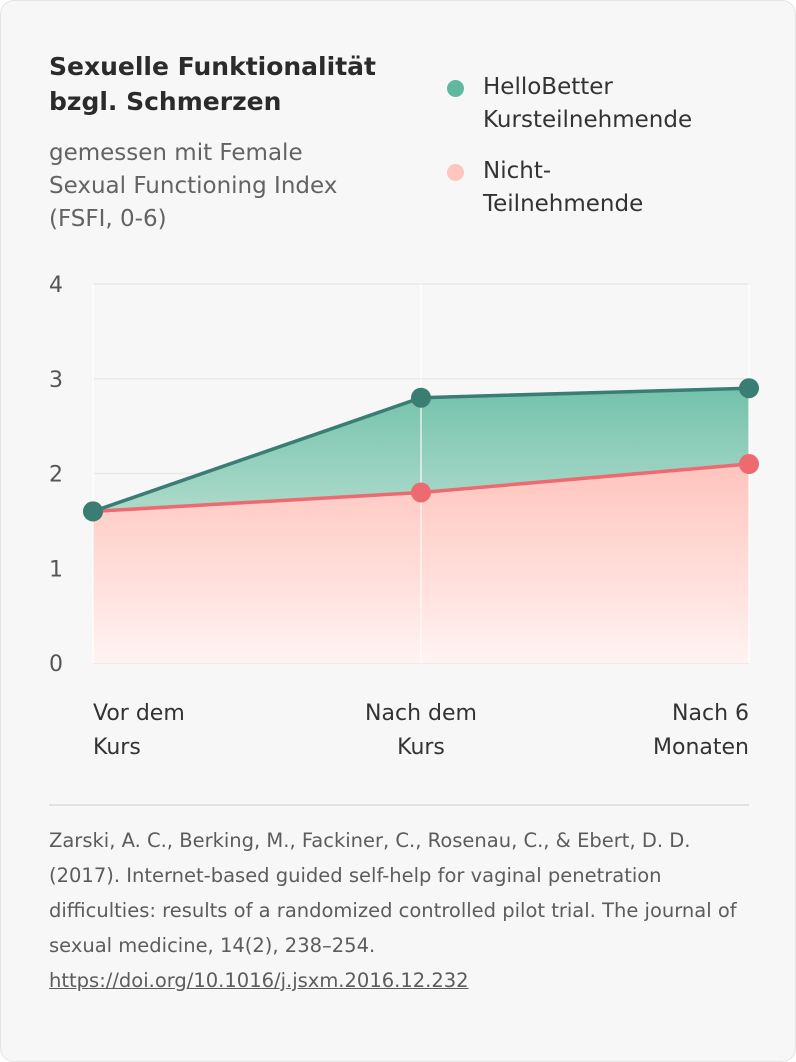  Describe the element at coordinates (455, 172) in the screenshot. I see `legend-swatch-nicht-teilnehmende` at that location.